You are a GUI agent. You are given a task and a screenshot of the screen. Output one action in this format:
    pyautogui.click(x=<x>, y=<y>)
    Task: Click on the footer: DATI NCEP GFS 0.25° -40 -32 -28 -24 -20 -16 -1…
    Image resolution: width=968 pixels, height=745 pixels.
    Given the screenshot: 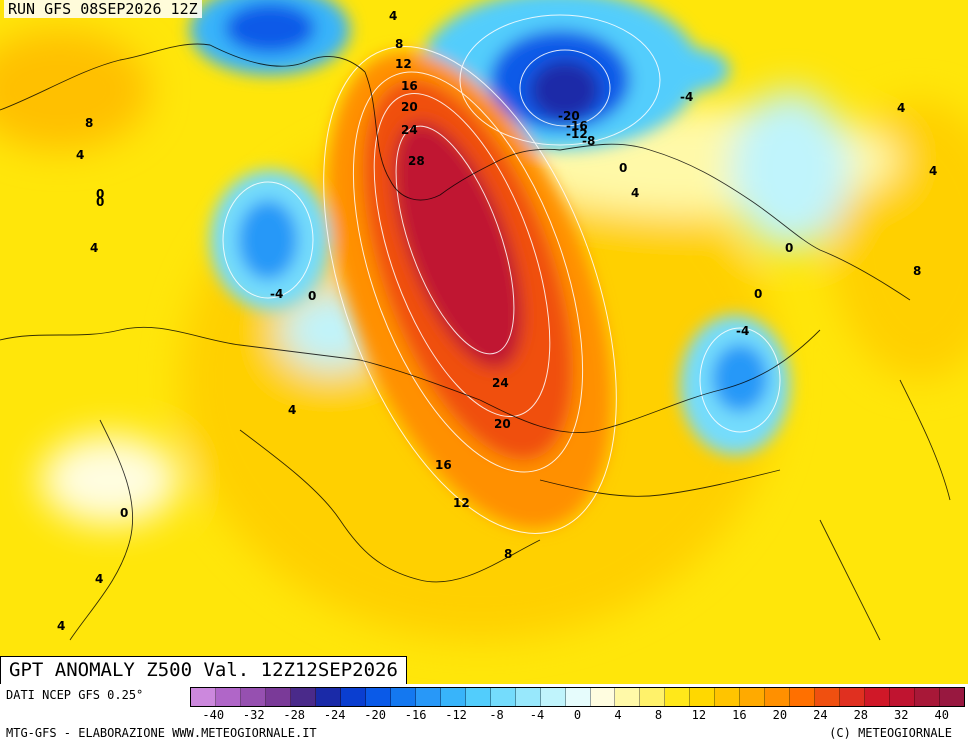 What is the action you would take?
    pyautogui.click(x=484, y=714)
    